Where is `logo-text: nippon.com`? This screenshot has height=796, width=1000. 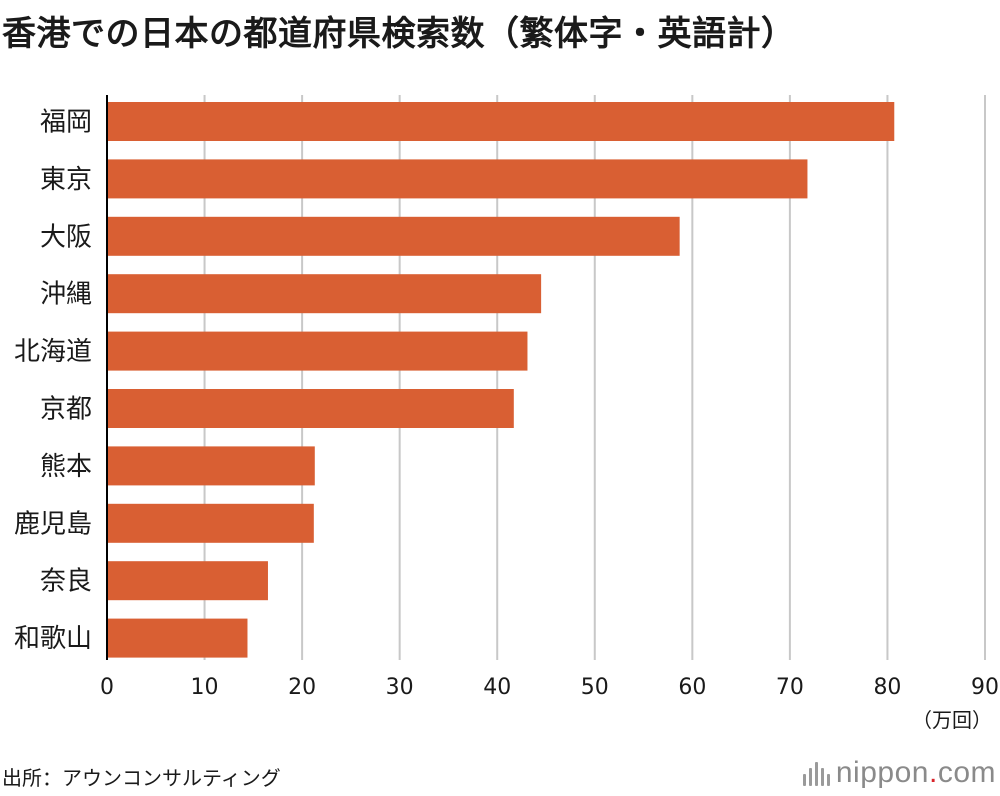
logo-text: nippon.com is located at coordinates (916, 773).